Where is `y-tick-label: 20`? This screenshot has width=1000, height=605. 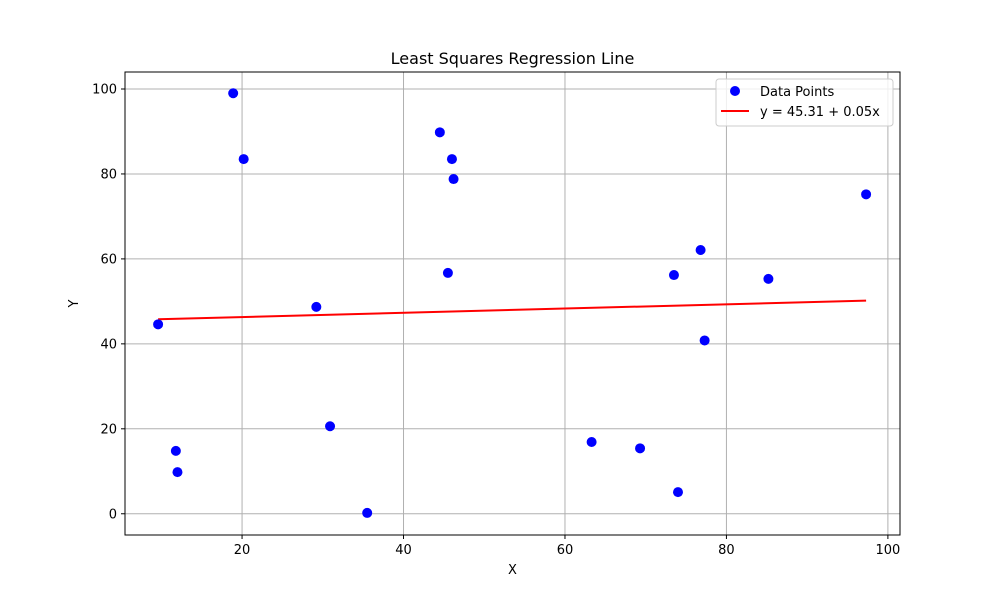
y-tick-label: 20 is located at coordinates (108, 429).